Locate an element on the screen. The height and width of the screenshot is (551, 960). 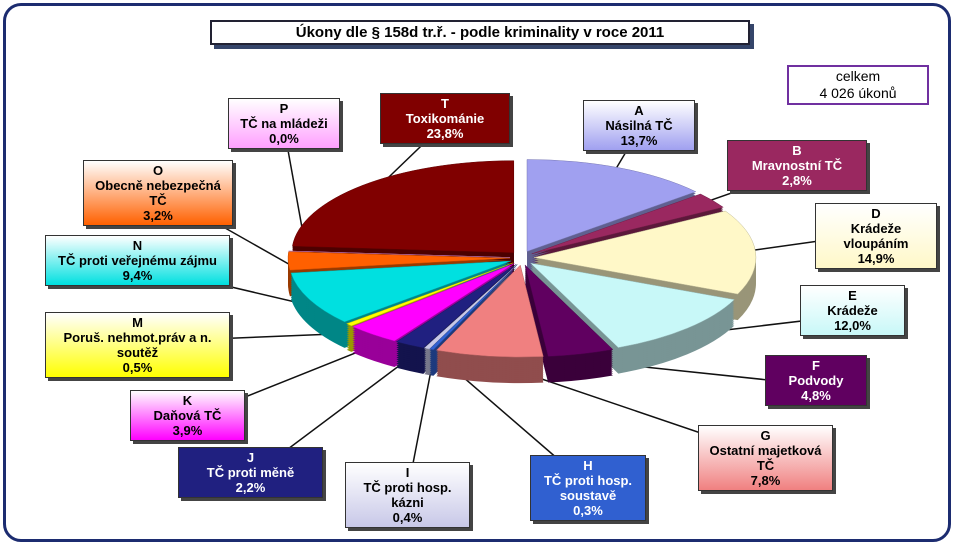
label-box: I TČ proti hosp. kázni 0,4% is located at coordinates (407, 495).